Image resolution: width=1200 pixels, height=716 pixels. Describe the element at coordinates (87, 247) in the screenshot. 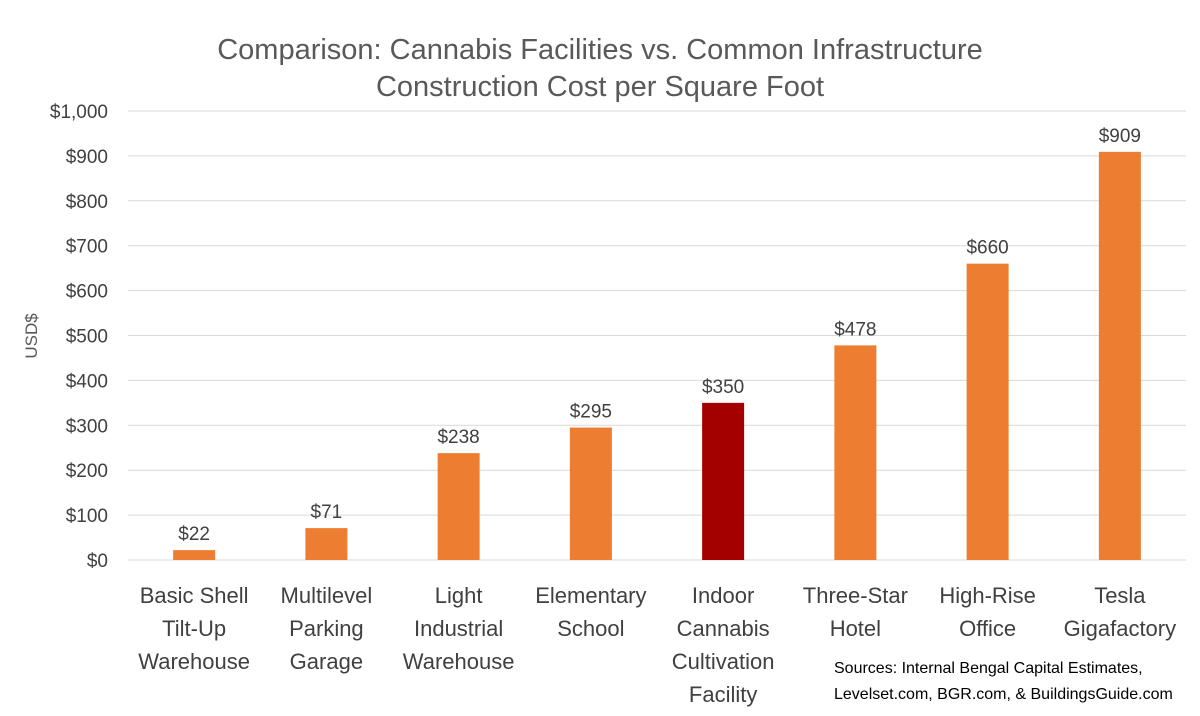

I see `y-tick-label: $700` at that location.